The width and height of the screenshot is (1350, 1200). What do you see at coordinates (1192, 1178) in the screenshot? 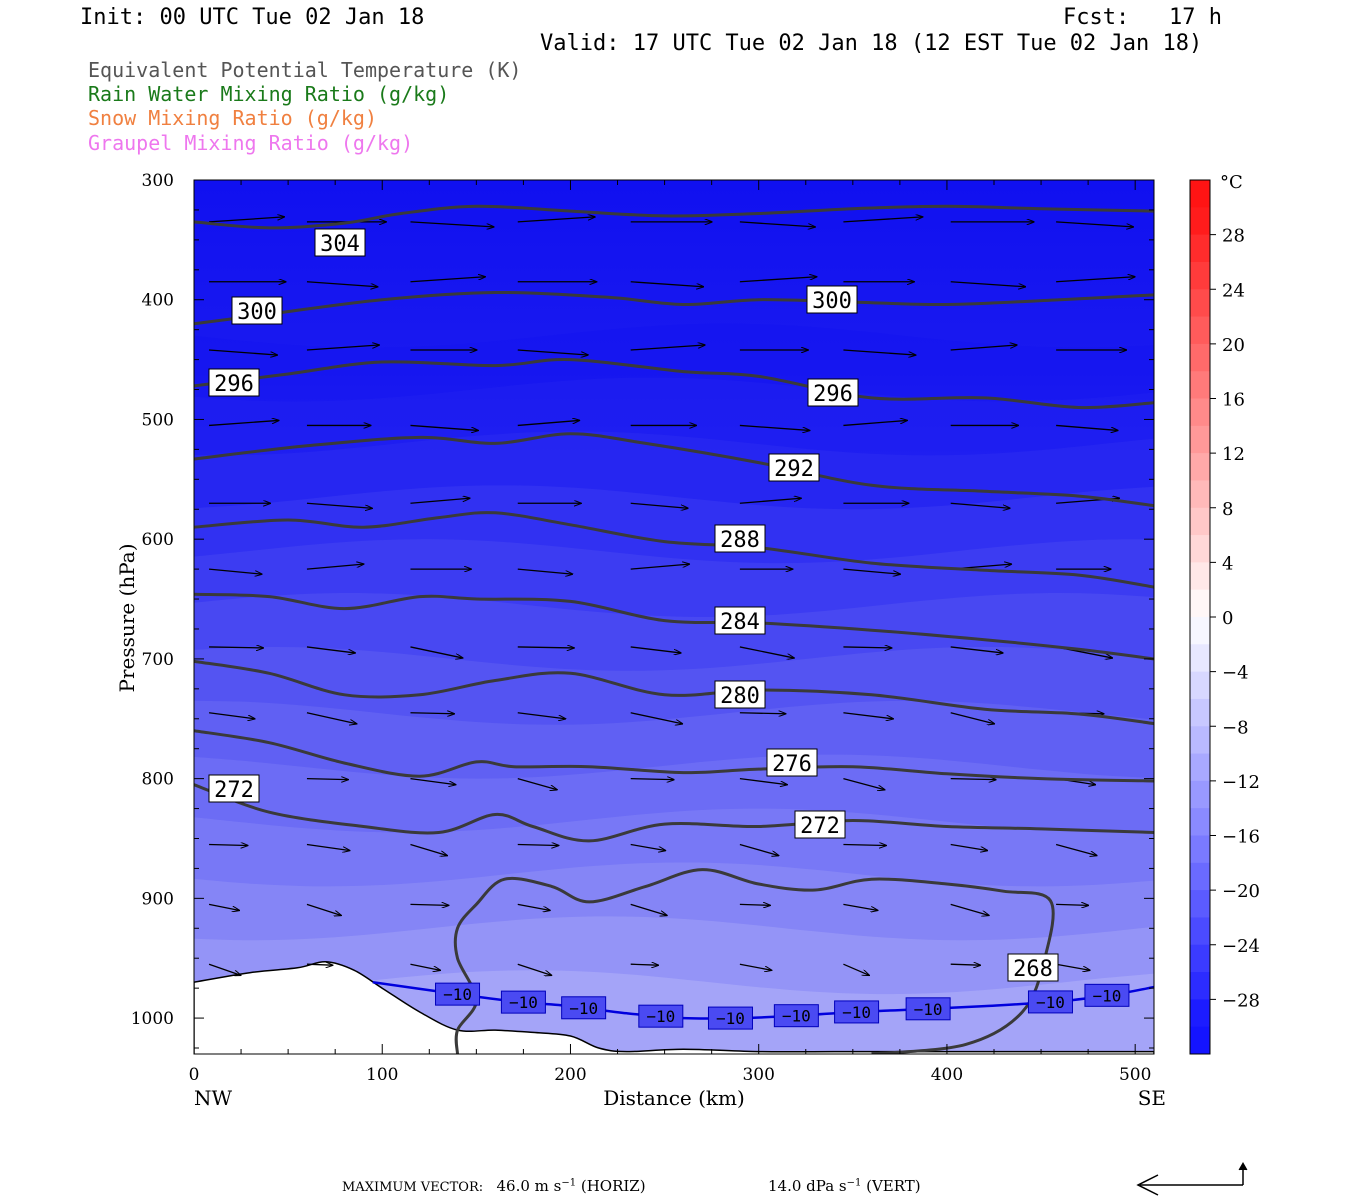
I see `reference-vector` at bounding box center [1192, 1178].